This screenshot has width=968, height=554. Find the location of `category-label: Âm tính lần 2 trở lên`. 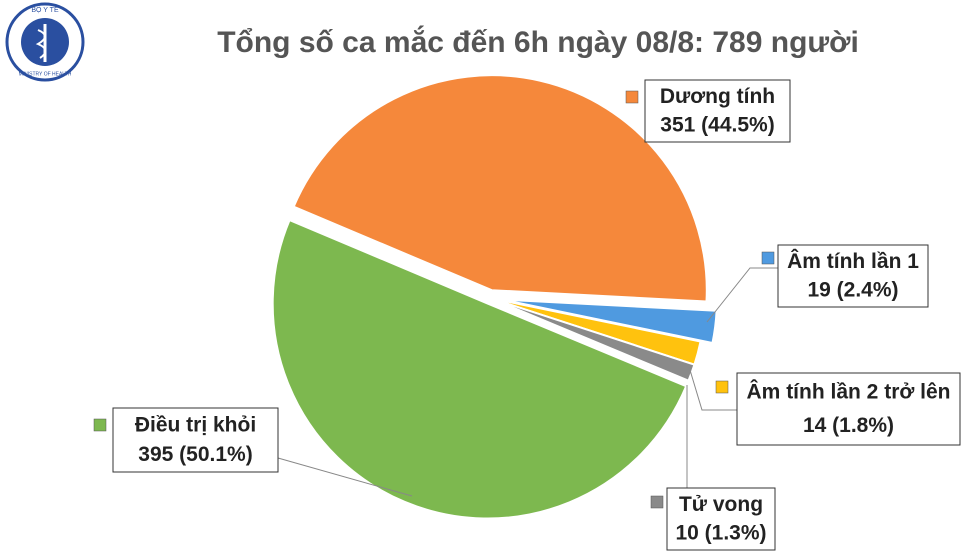

category-label: Âm tính lần 2 trở lên is located at coordinates (849, 392).